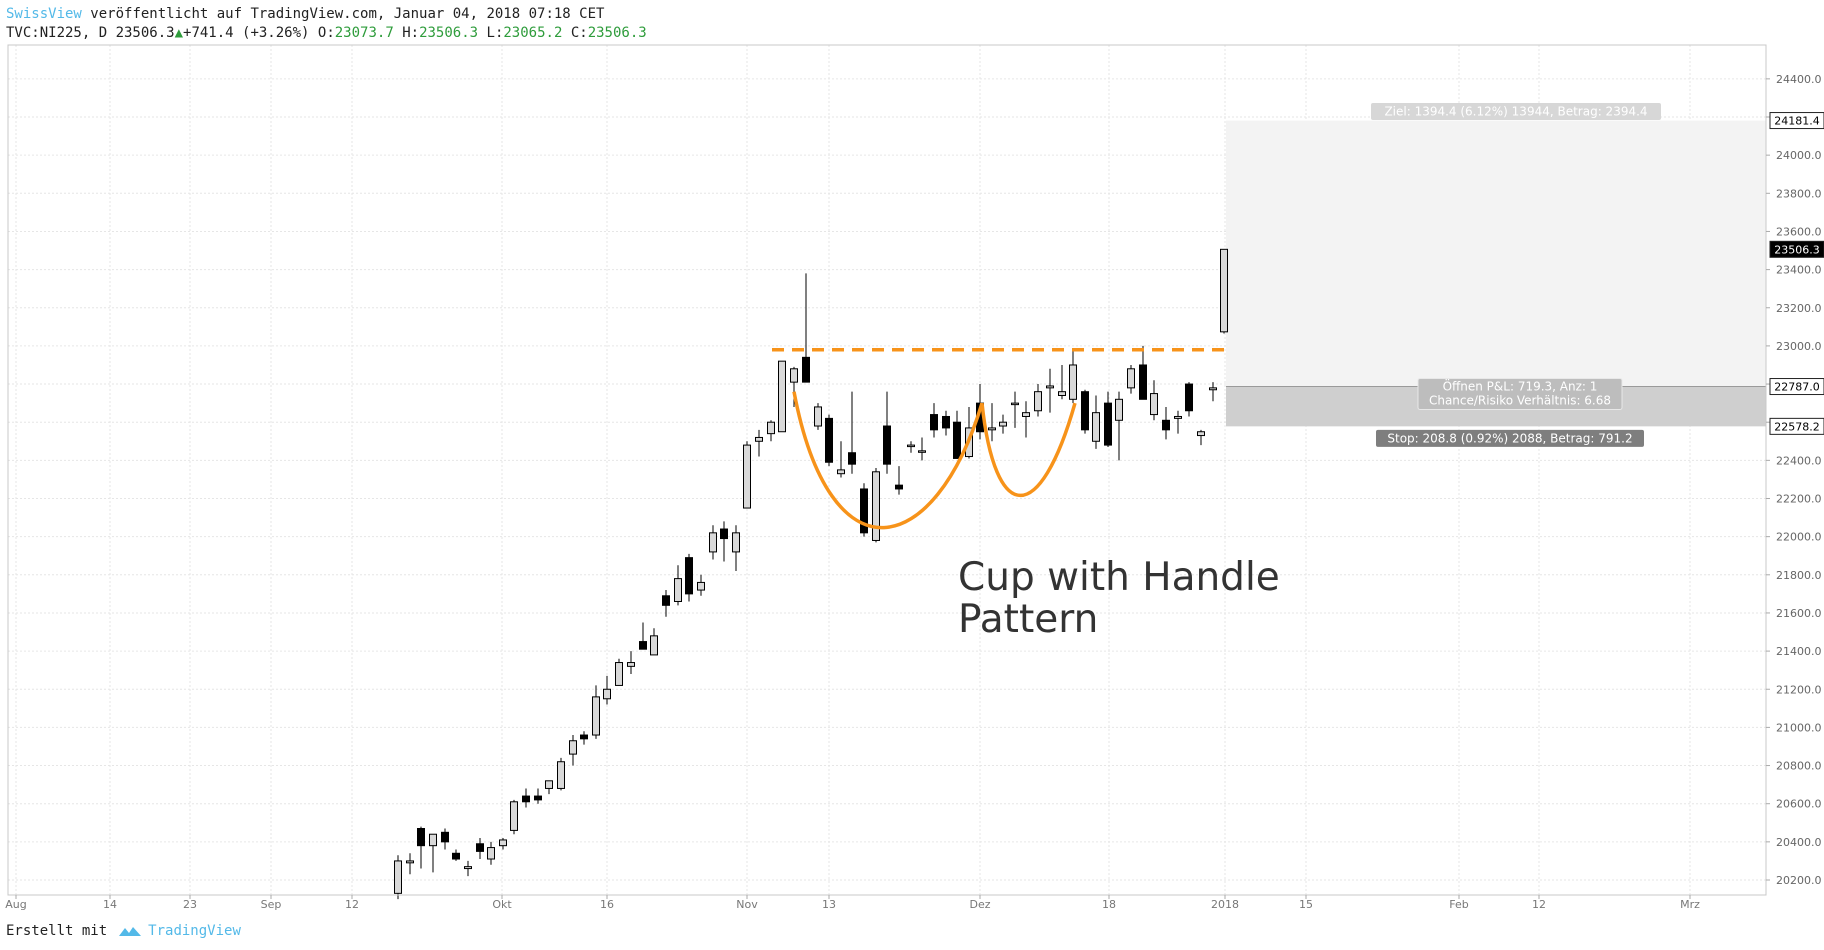 The height and width of the screenshot is (950, 1824). Describe the element at coordinates (1516, 112) in the screenshot. I see `target-label-bg` at that location.